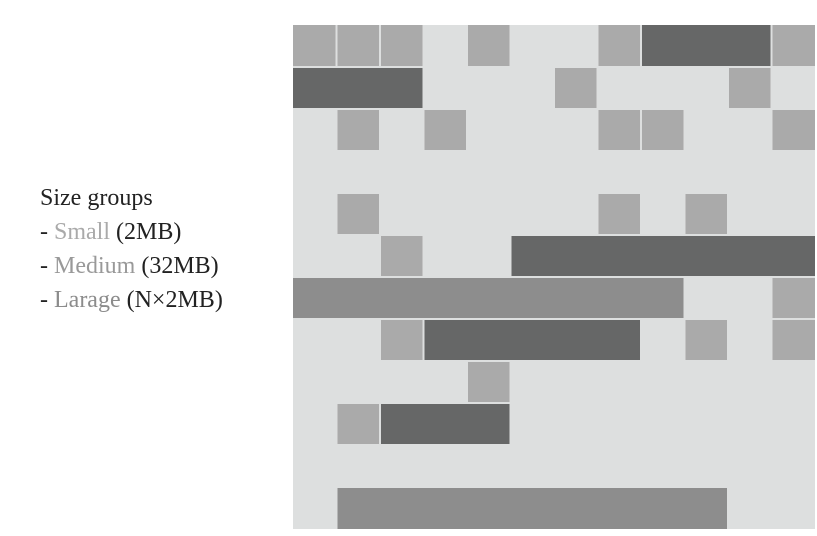 This screenshot has height=536, width=817. Describe the element at coordinates (87, 300) in the screenshot. I see `legend-label-large: Larage` at that location.